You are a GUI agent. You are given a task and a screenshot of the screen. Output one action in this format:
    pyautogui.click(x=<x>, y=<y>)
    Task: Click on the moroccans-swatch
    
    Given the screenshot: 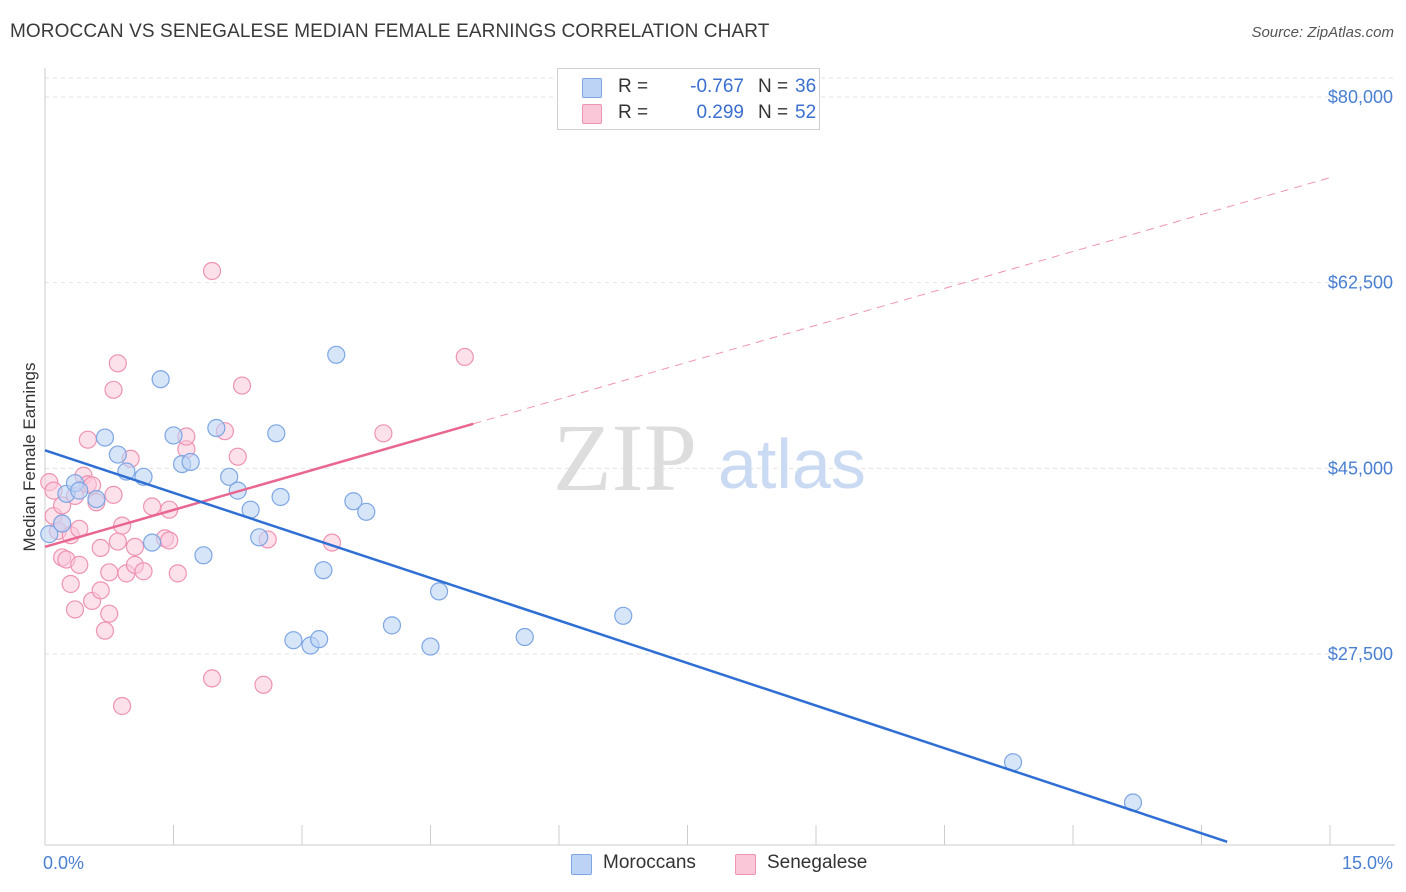 What is the action you would take?
    pyautogui.click(x=592, y=88)
    